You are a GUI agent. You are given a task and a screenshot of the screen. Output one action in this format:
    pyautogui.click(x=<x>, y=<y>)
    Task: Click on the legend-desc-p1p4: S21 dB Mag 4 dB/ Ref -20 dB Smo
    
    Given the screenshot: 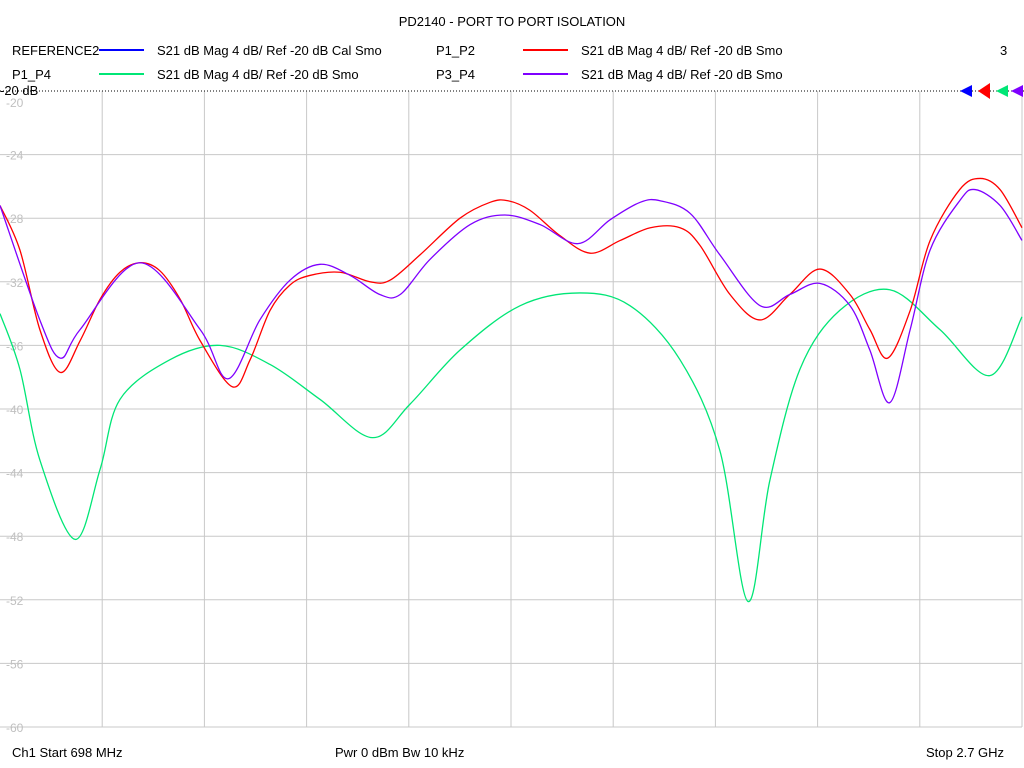 What is the action you would take?
    pyautogui.click(x=258, y=74)
    